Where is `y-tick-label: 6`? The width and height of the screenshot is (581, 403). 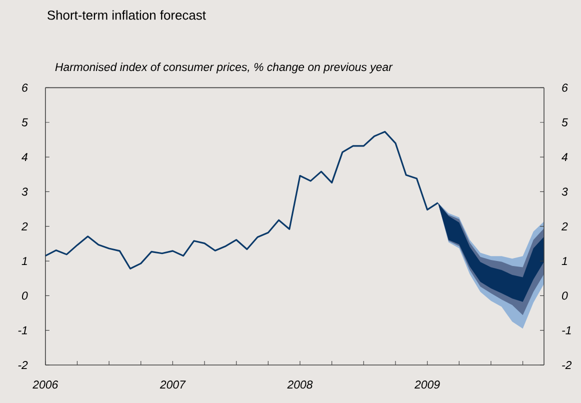 y-tick-label: 6 is located at coordinates (25, 88).